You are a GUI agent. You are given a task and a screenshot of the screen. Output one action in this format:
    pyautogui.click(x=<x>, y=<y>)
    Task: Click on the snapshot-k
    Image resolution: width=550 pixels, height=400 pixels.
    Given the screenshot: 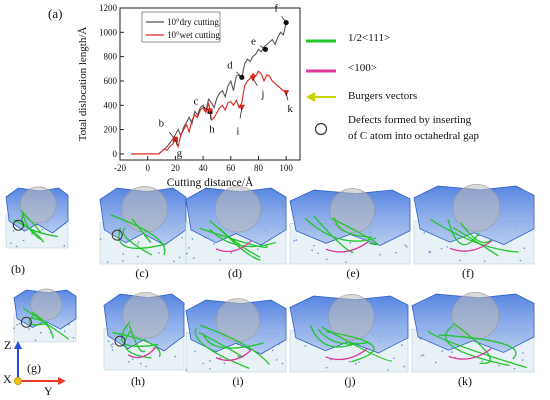 What is the action you would take?
    pyautogui.click(x=473, y=332)
    